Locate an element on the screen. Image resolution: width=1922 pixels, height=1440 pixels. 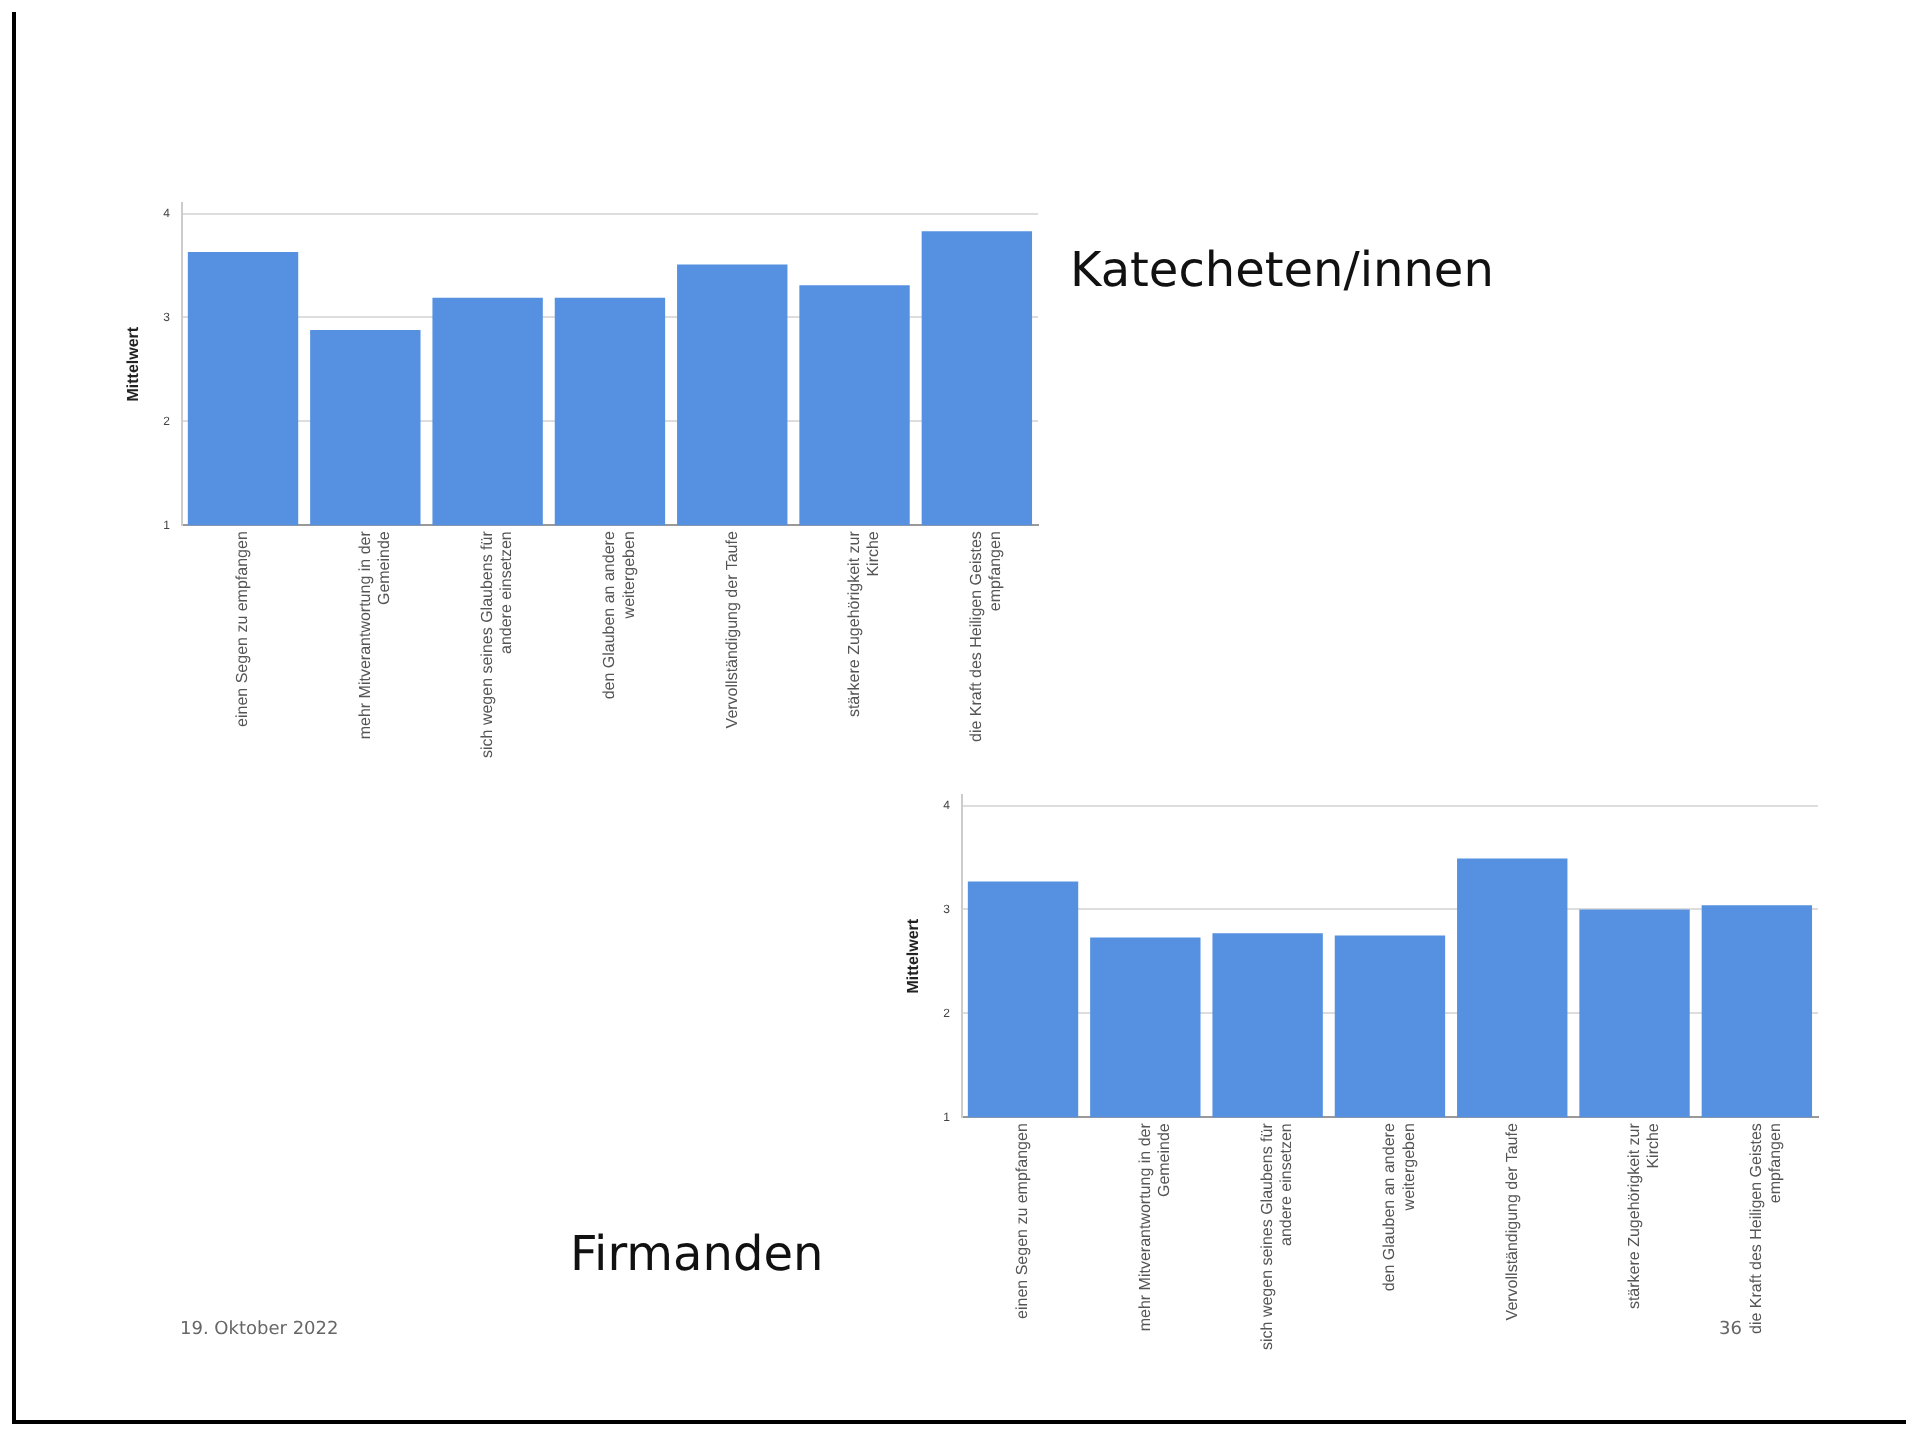
text: 36 is located at coordinates (1730, 1330).